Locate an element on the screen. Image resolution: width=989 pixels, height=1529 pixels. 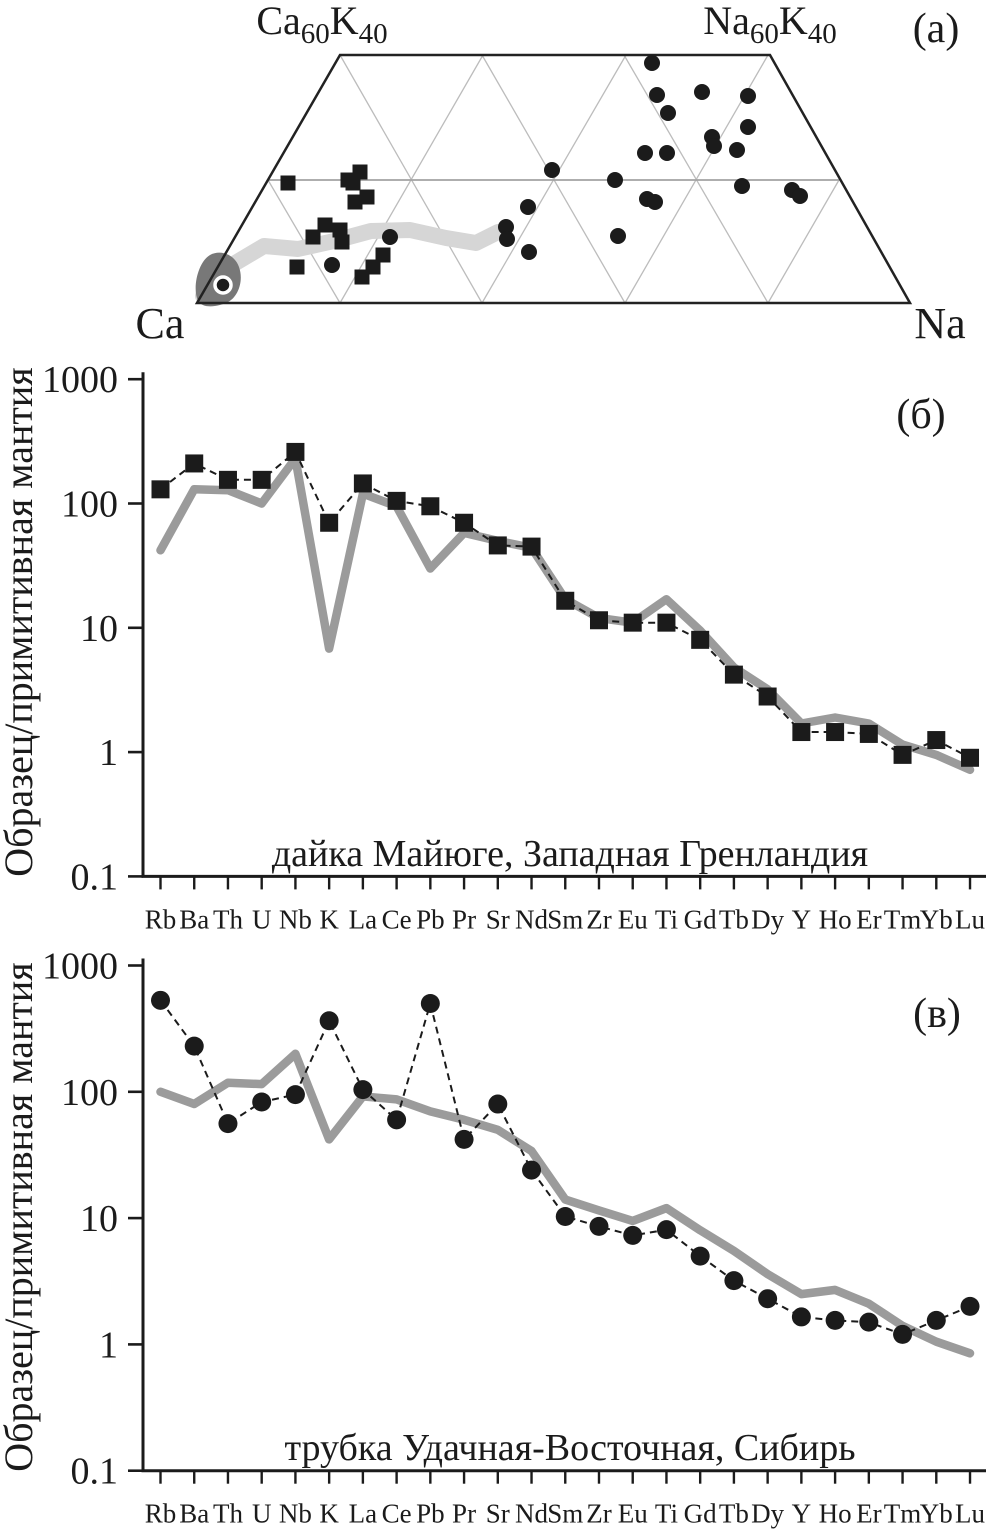
x-tick-label: Ba is located at coordinates (194, 919).